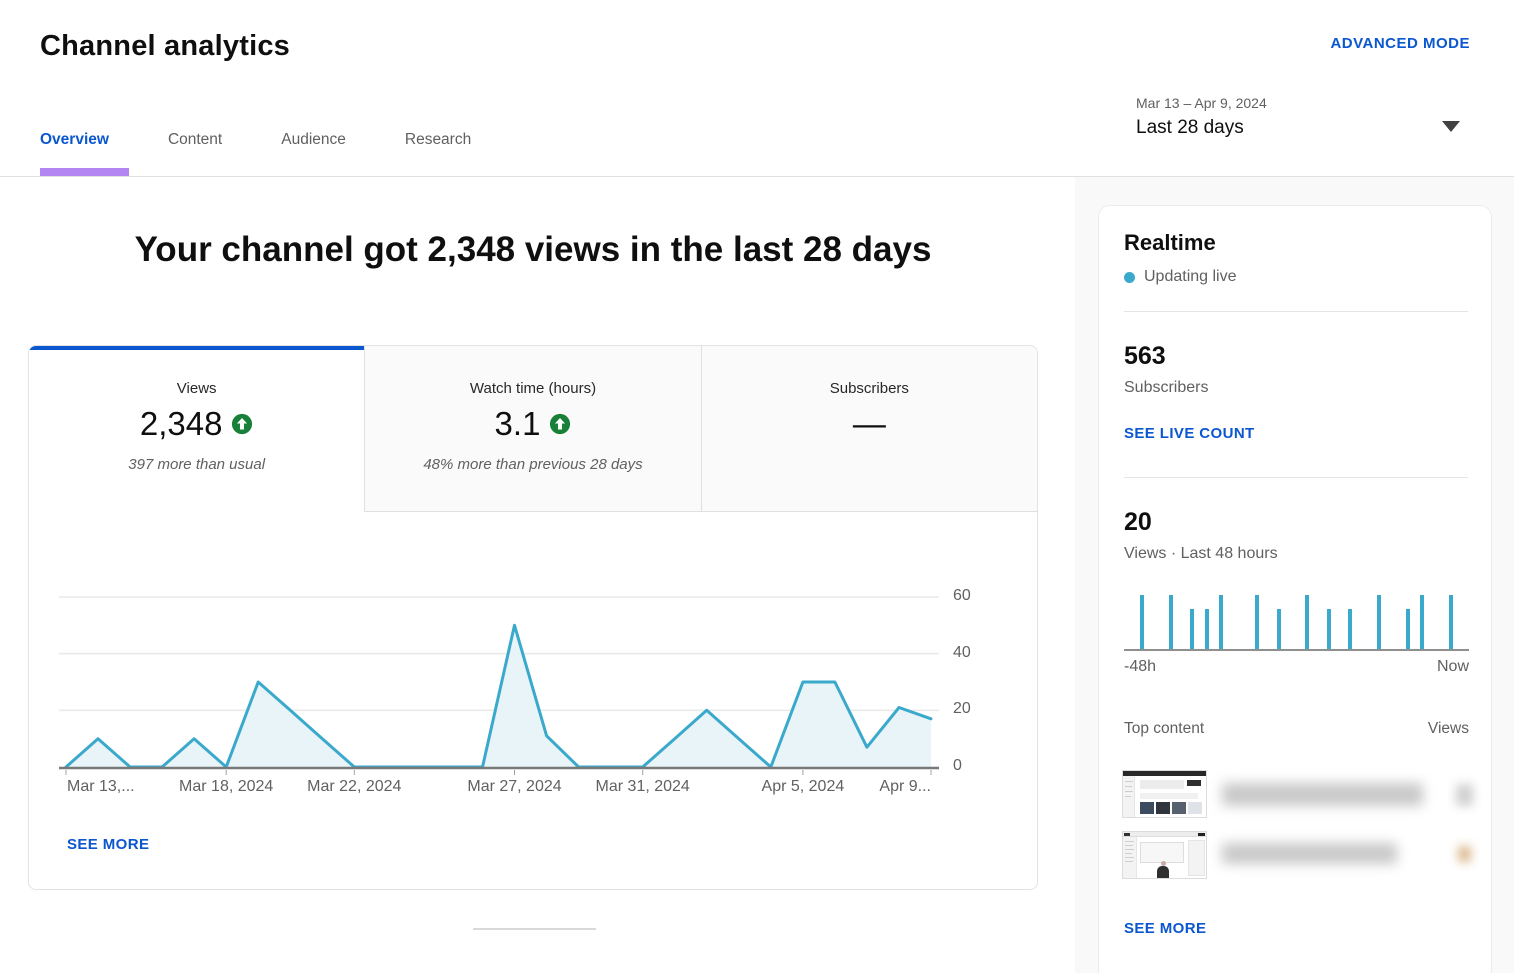 Image resolution: width=1514 pixels, height=973 pixels. What do you see at coordinates (757, 176) in the screenshot?
I see `header-divider` at bounding box center [757, 176].